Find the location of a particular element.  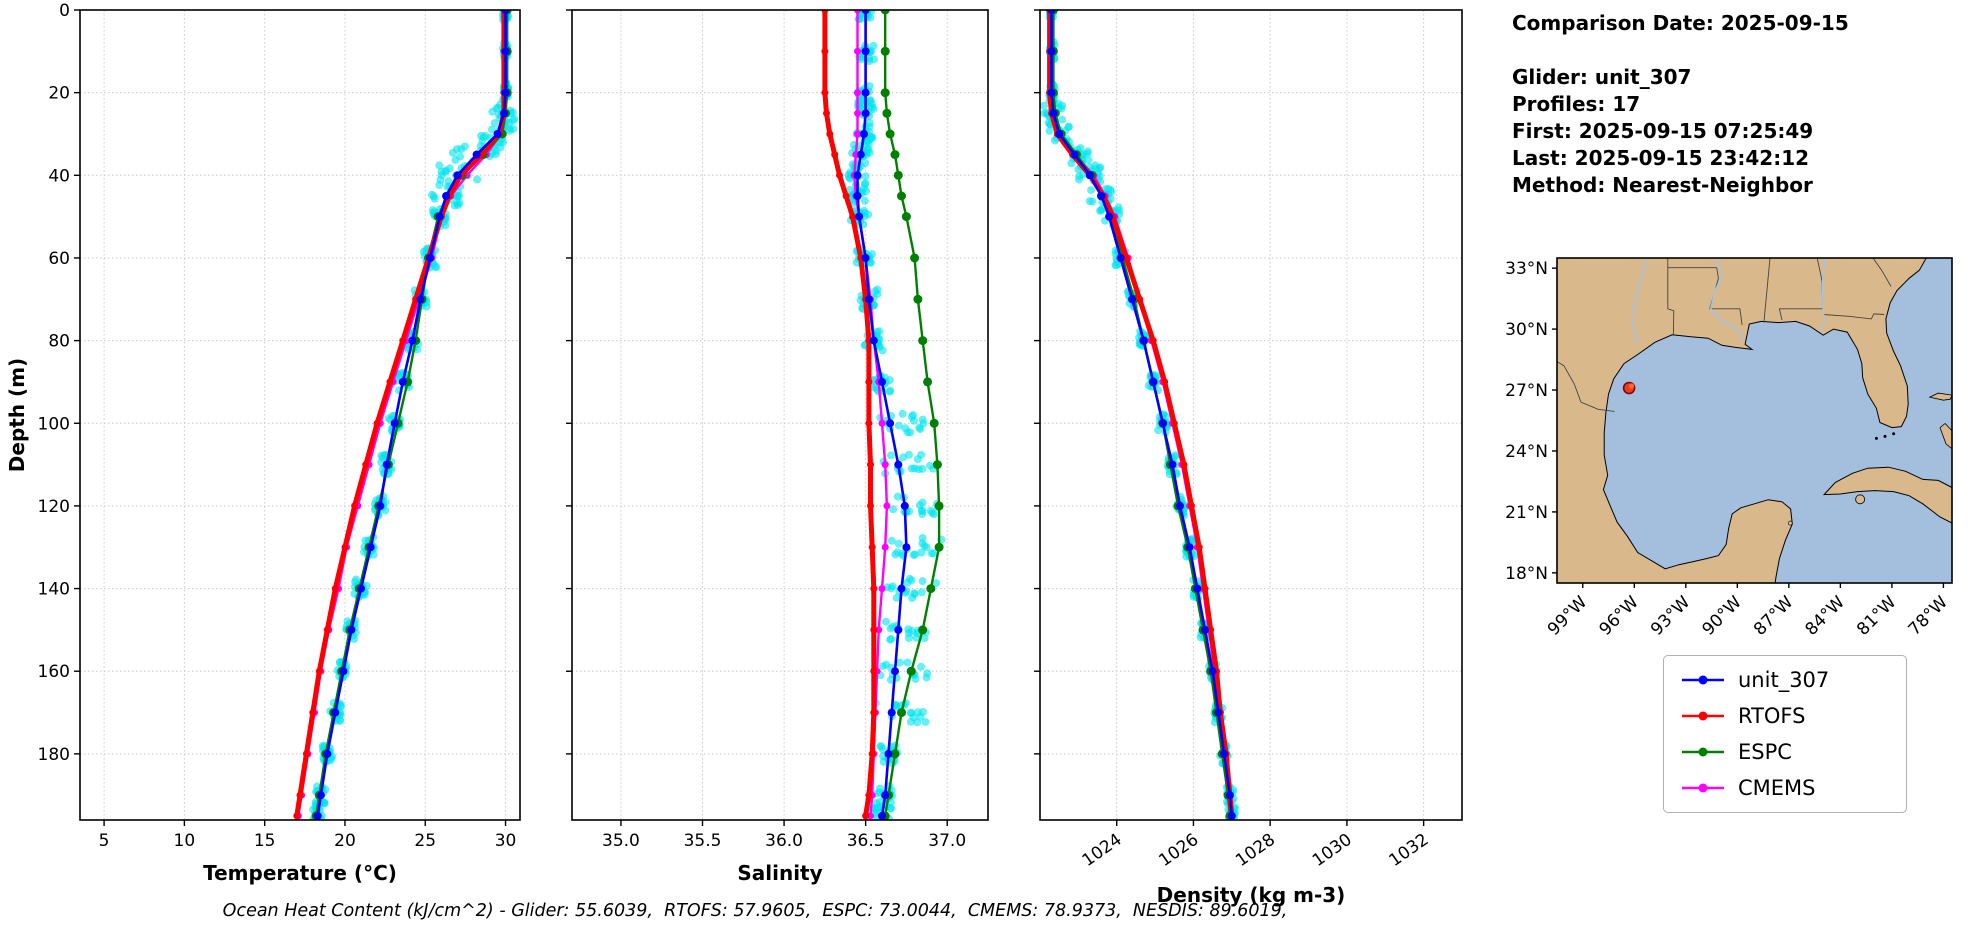

x-tick-label: 1028 is located at coordinates (1255, 850).